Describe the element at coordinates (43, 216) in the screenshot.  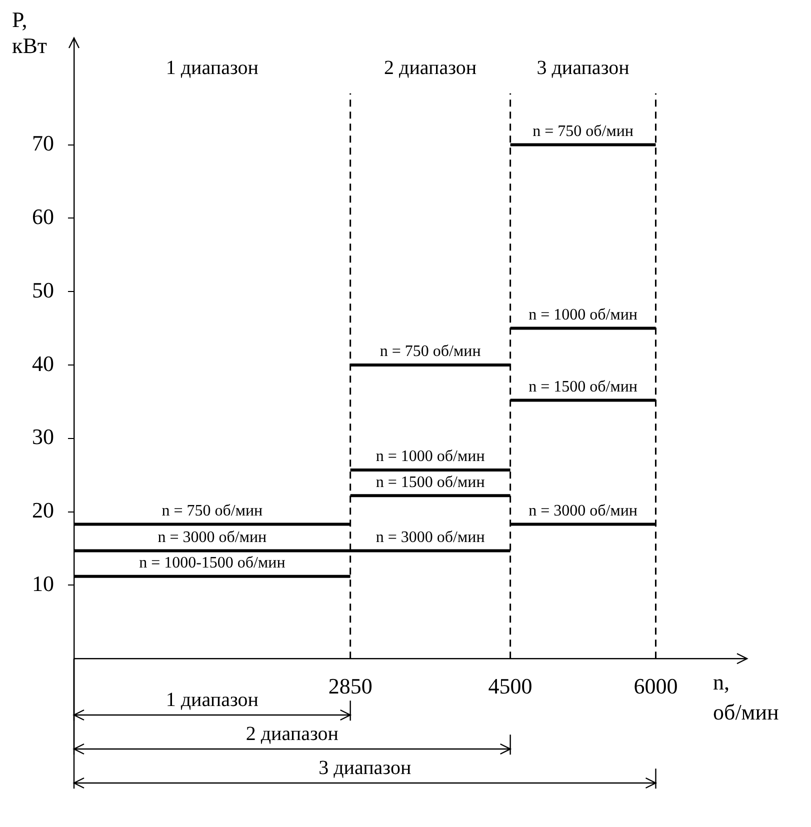
I see `y-tick-label: 60` at that location.